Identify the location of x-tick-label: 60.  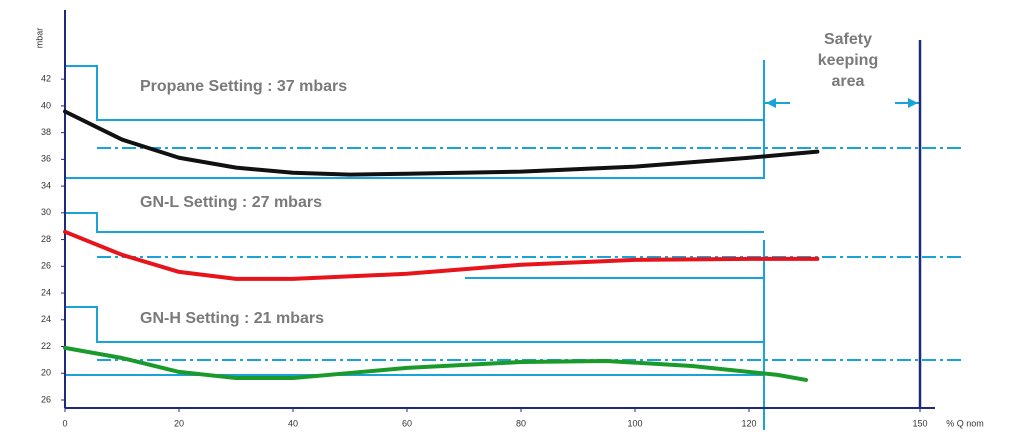
(407, 423).